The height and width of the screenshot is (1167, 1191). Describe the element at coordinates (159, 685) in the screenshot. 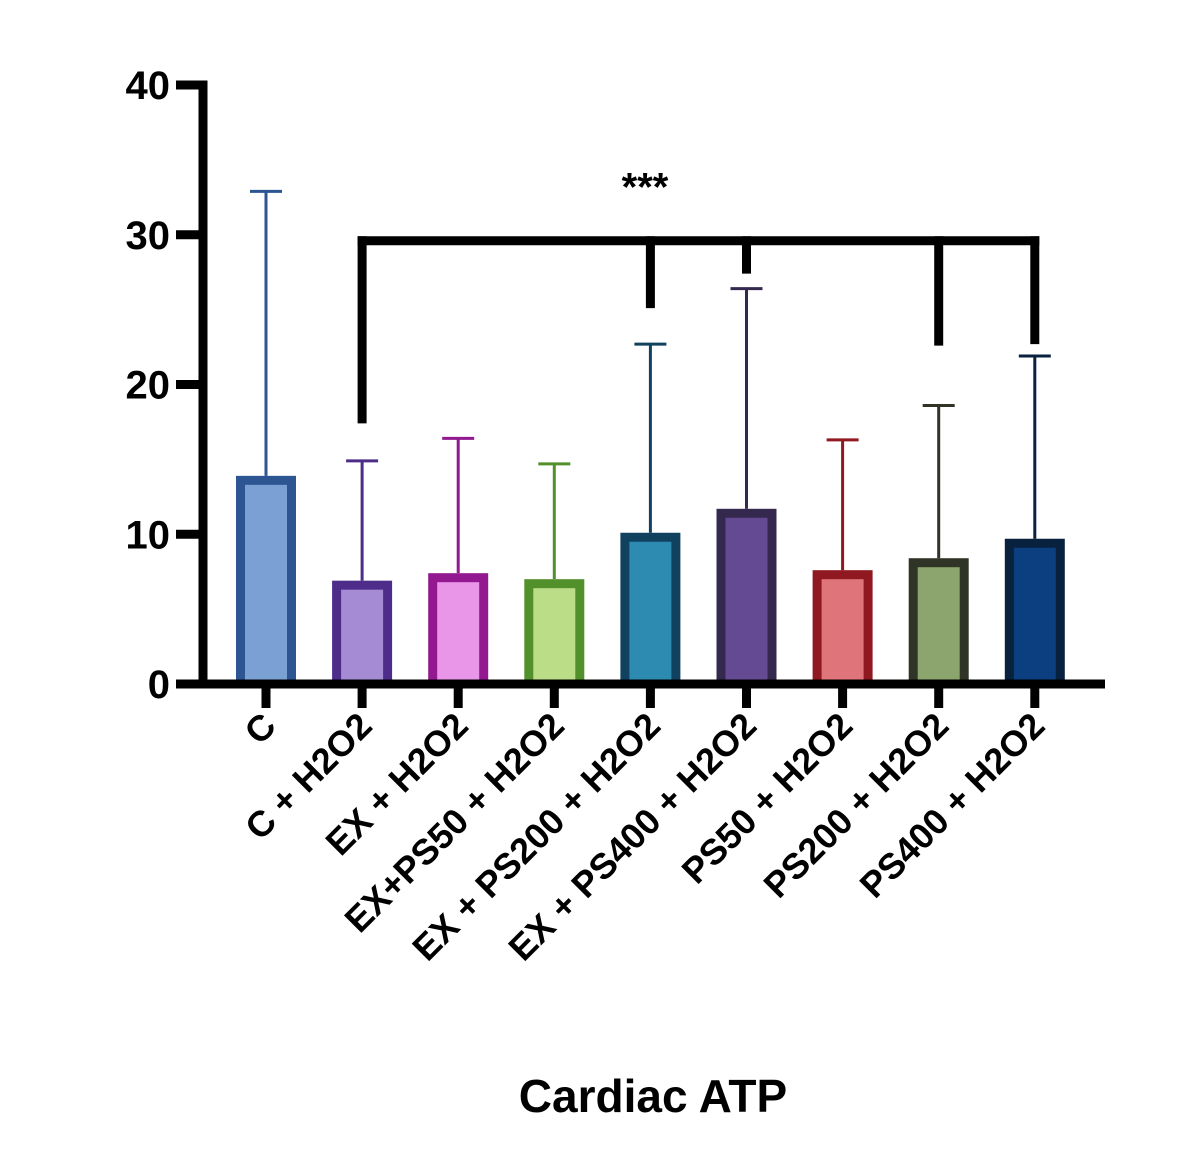

I see `y-tick-label: 0` at that location.